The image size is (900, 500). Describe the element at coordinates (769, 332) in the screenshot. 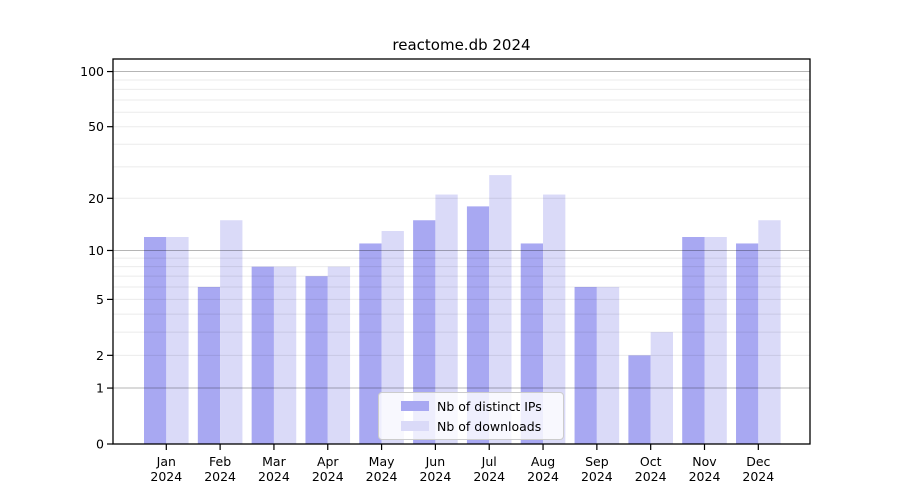

I see `bar-downloads-dec` at that location.